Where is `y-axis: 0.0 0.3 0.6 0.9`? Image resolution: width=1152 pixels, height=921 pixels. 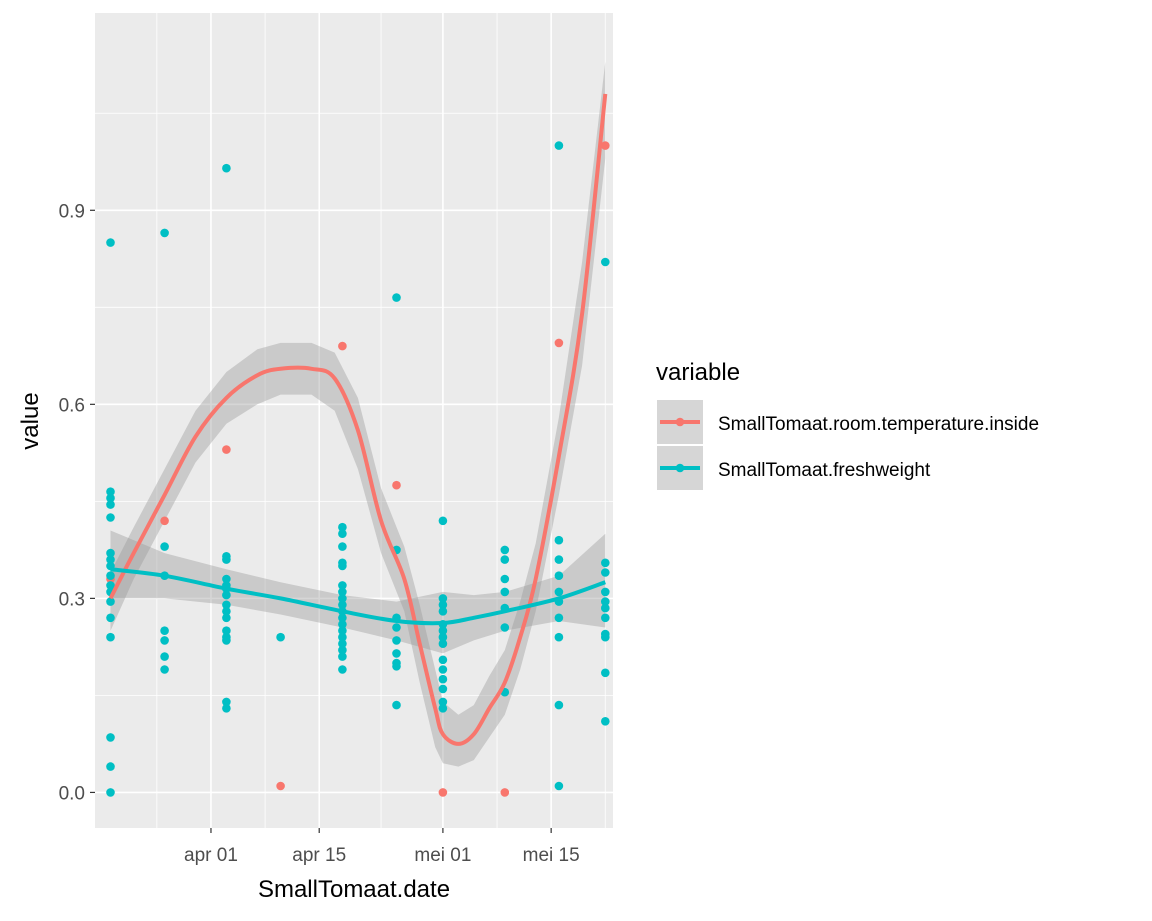
y-axis: 0.0 0.3 0.6 0.9 is located at coordinates (77, 502).